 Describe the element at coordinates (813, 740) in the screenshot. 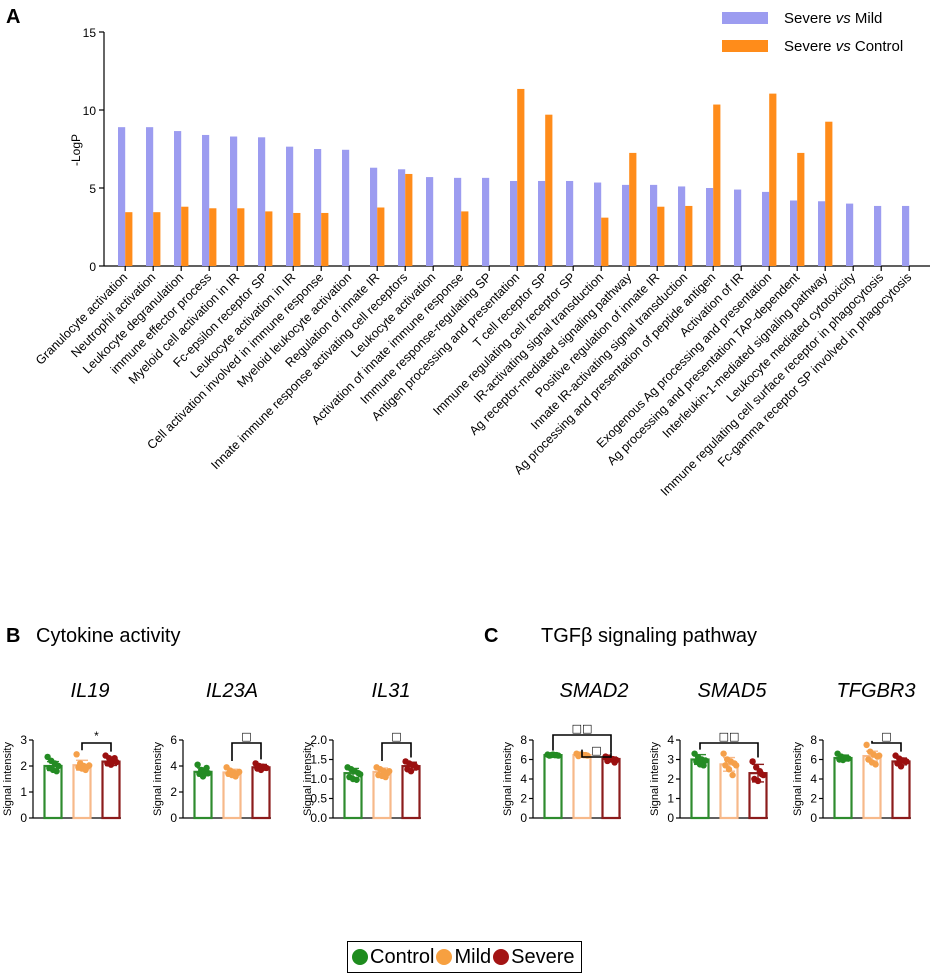

I see `y-tick-label: 8` at that location.